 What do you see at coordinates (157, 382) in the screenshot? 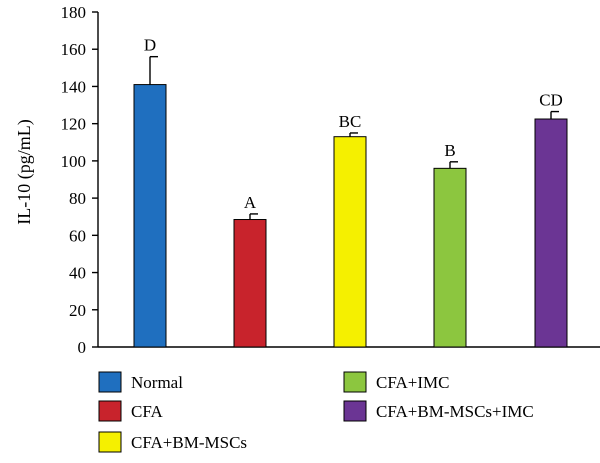
I see `legend-label: Normal` at bounding box center [157, 382].